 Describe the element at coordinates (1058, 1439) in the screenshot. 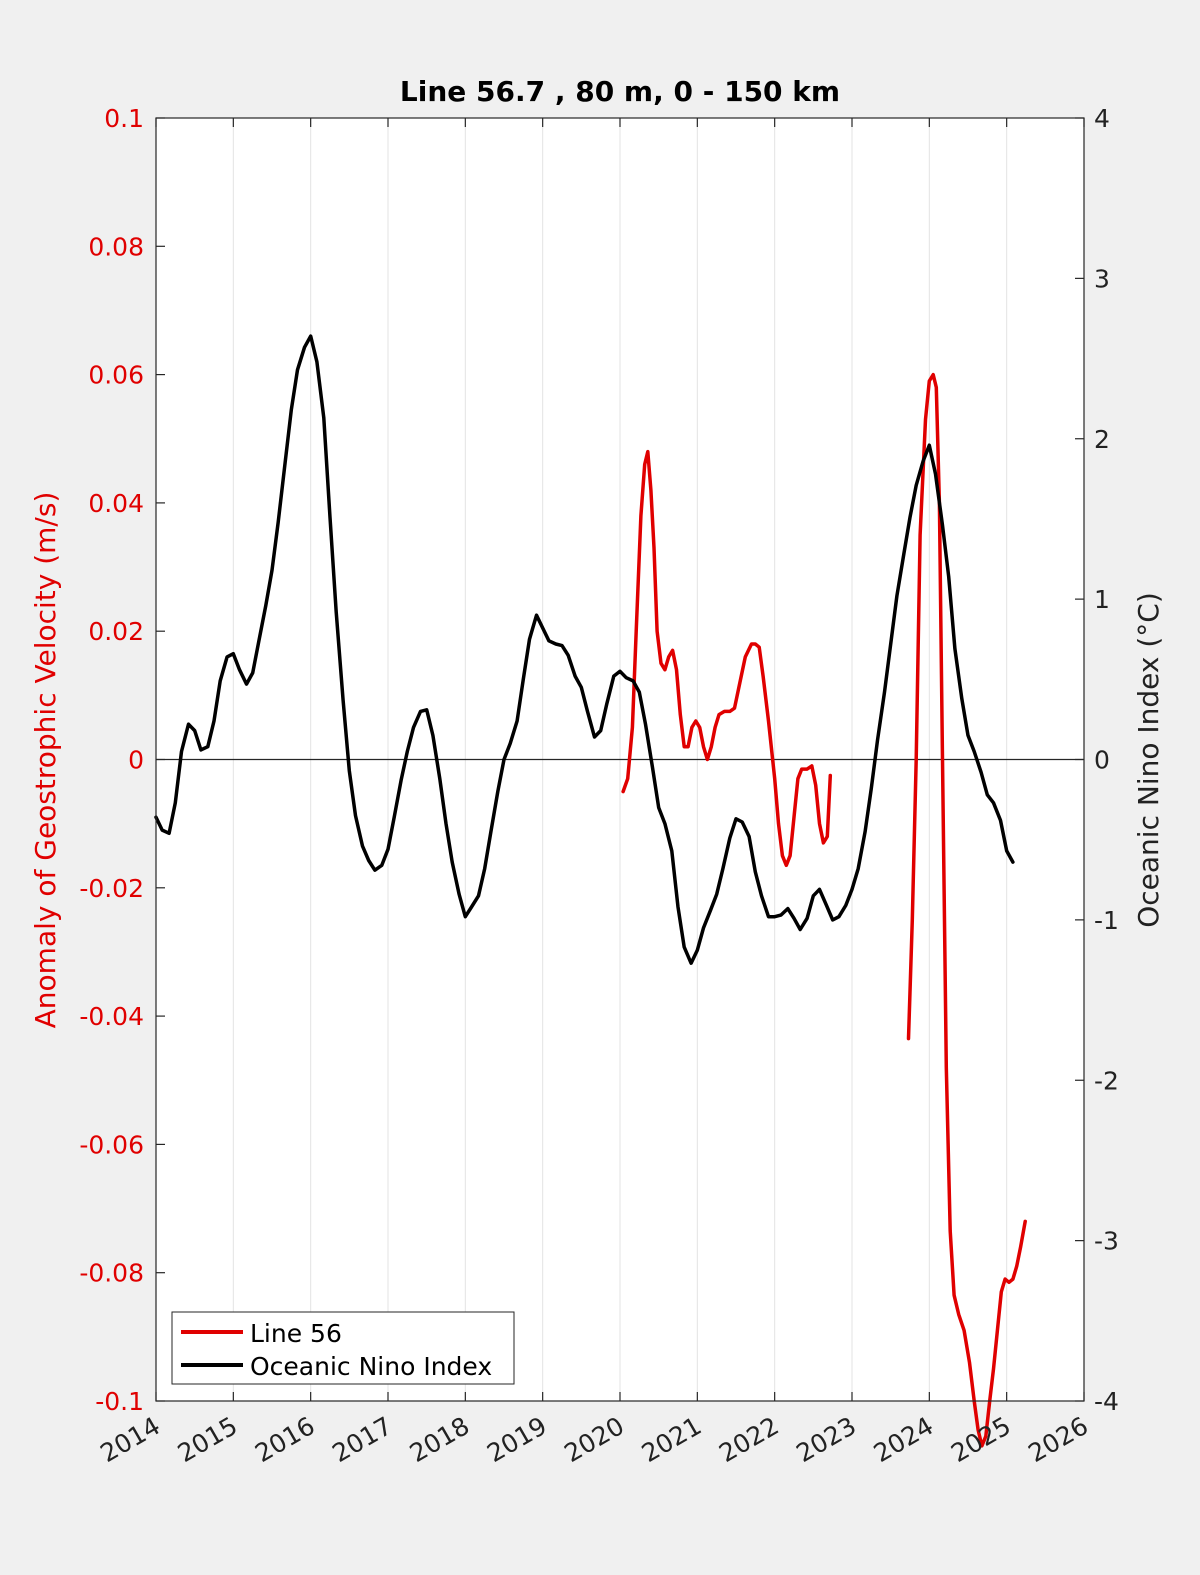

I see `x-tick-label-2026: 2026` at that location.